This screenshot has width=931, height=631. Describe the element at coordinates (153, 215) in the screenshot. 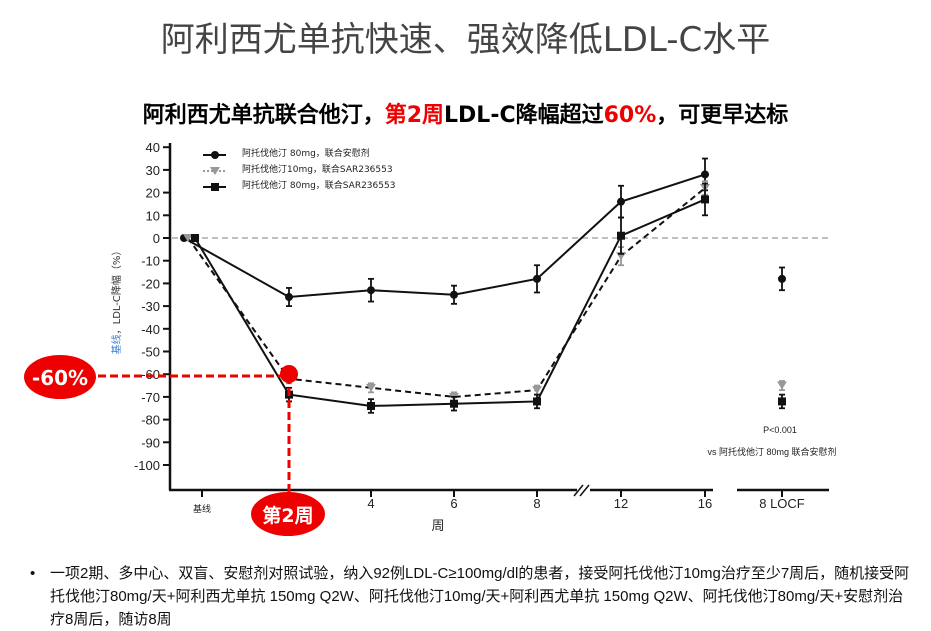

I see `y-tick-label: 10` at that location.